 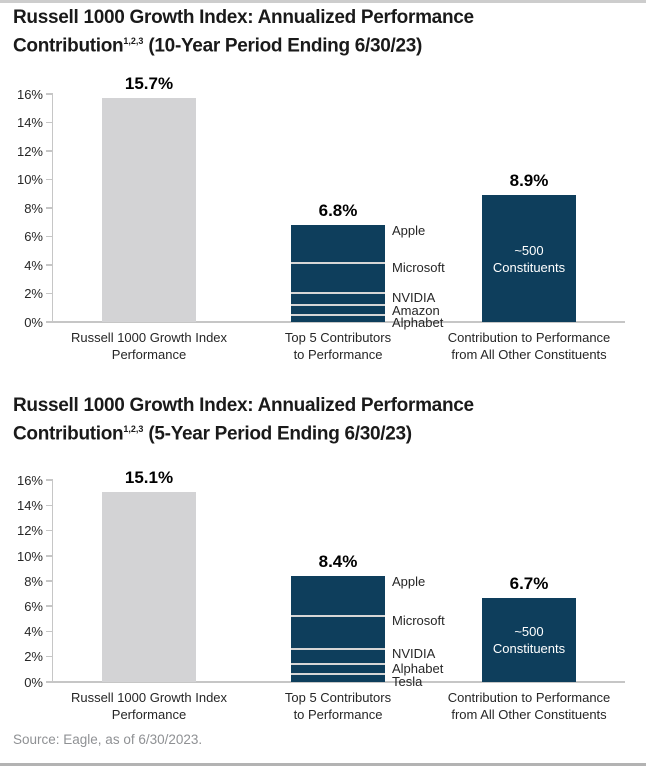 I want to click on segment-label-alphabet: Alphabet, so click(x=418, y=669).